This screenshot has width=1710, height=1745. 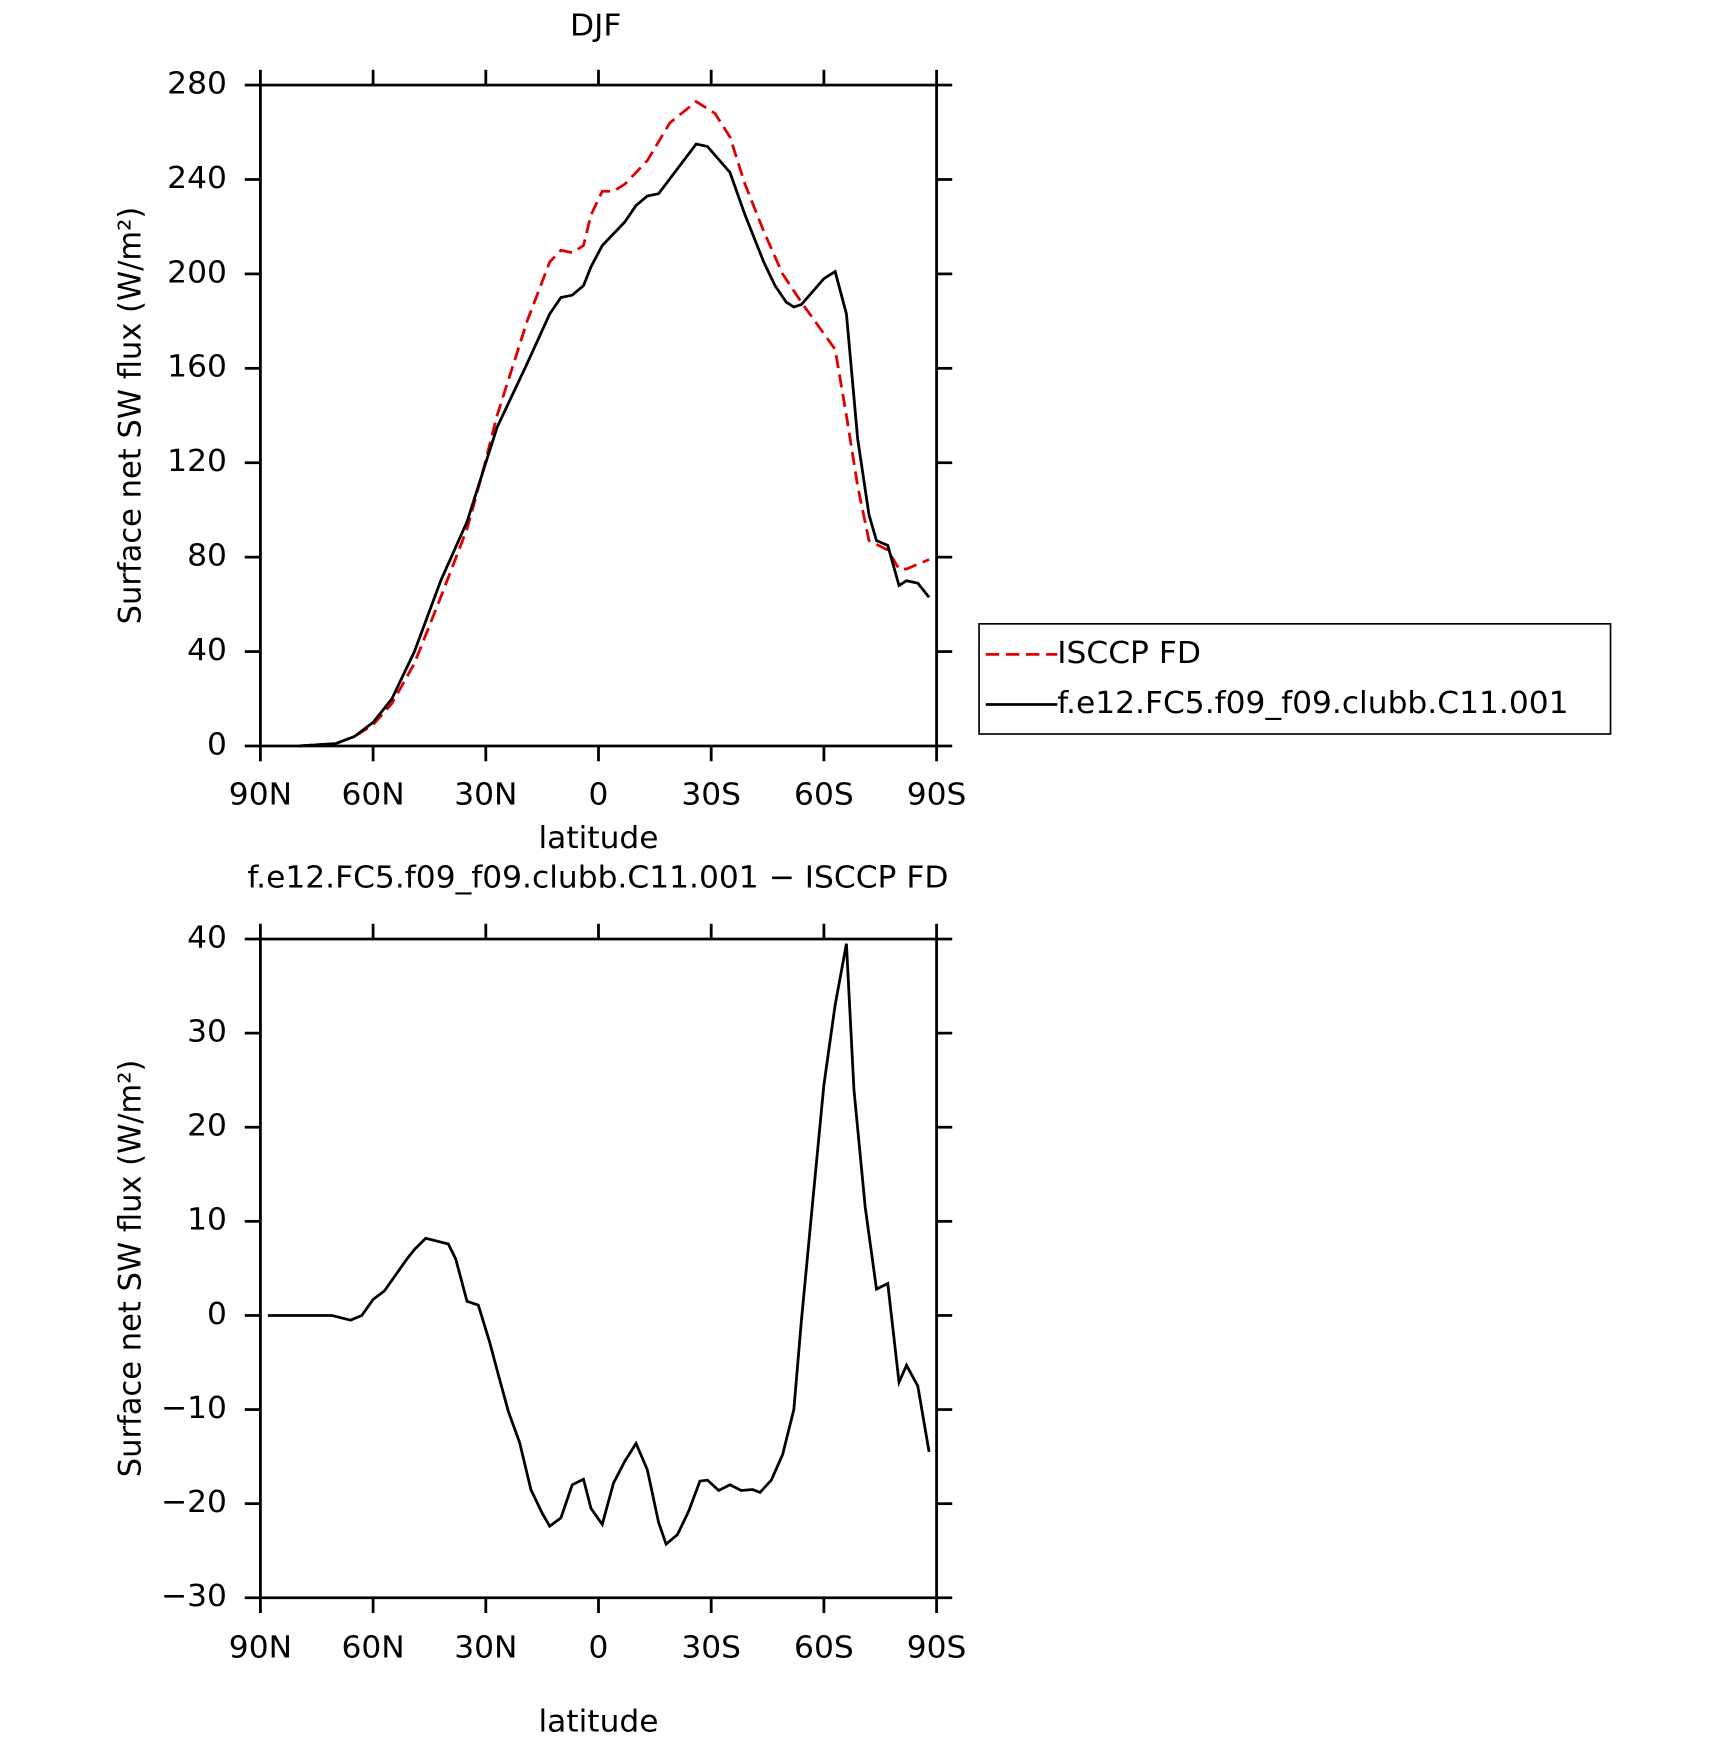 What do you see at coordinates (197, 273) in the screenshot?
I see `y-tick-label: 200` at bounding box center [197, 273].